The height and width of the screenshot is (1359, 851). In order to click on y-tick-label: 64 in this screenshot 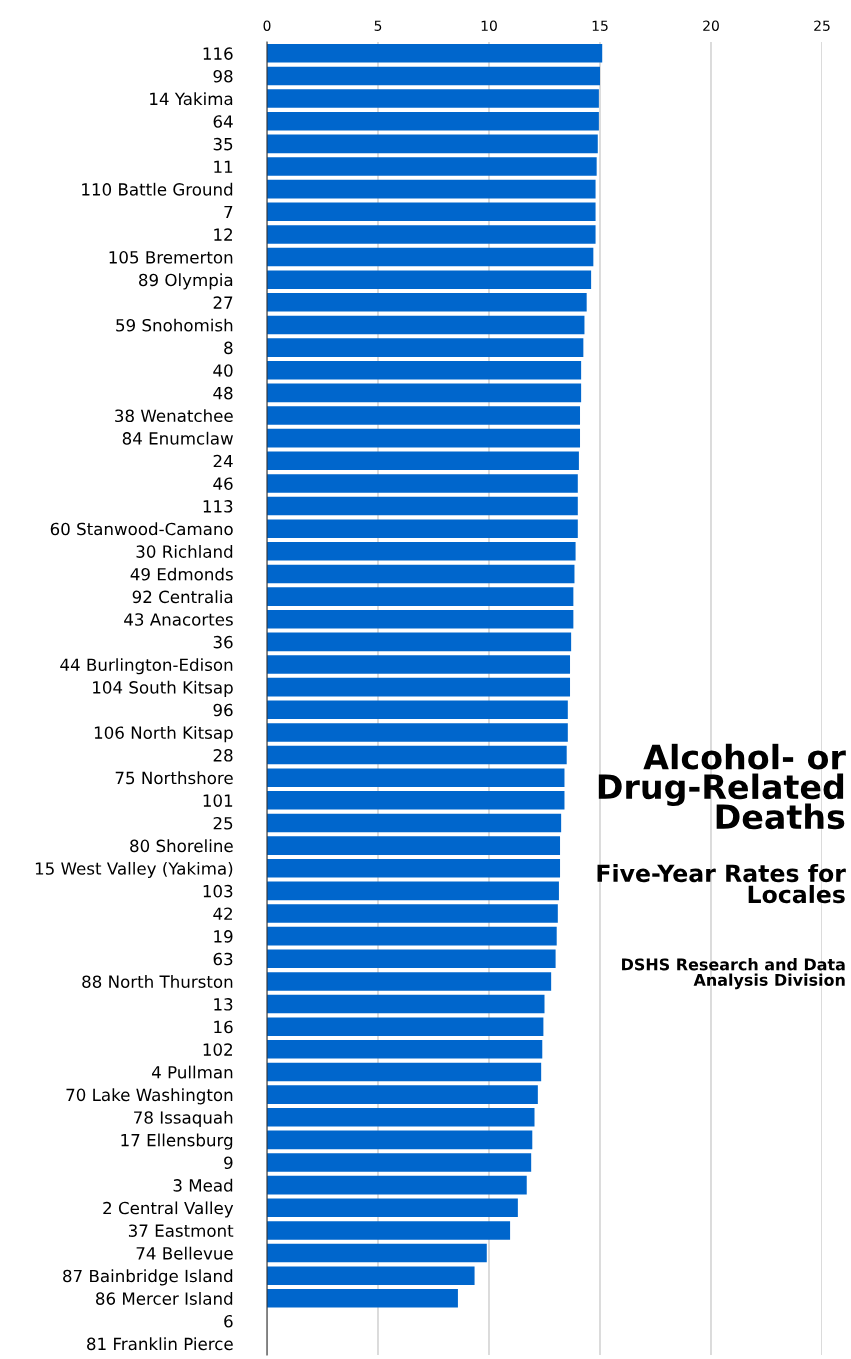, I will do `click(223, 121)`.